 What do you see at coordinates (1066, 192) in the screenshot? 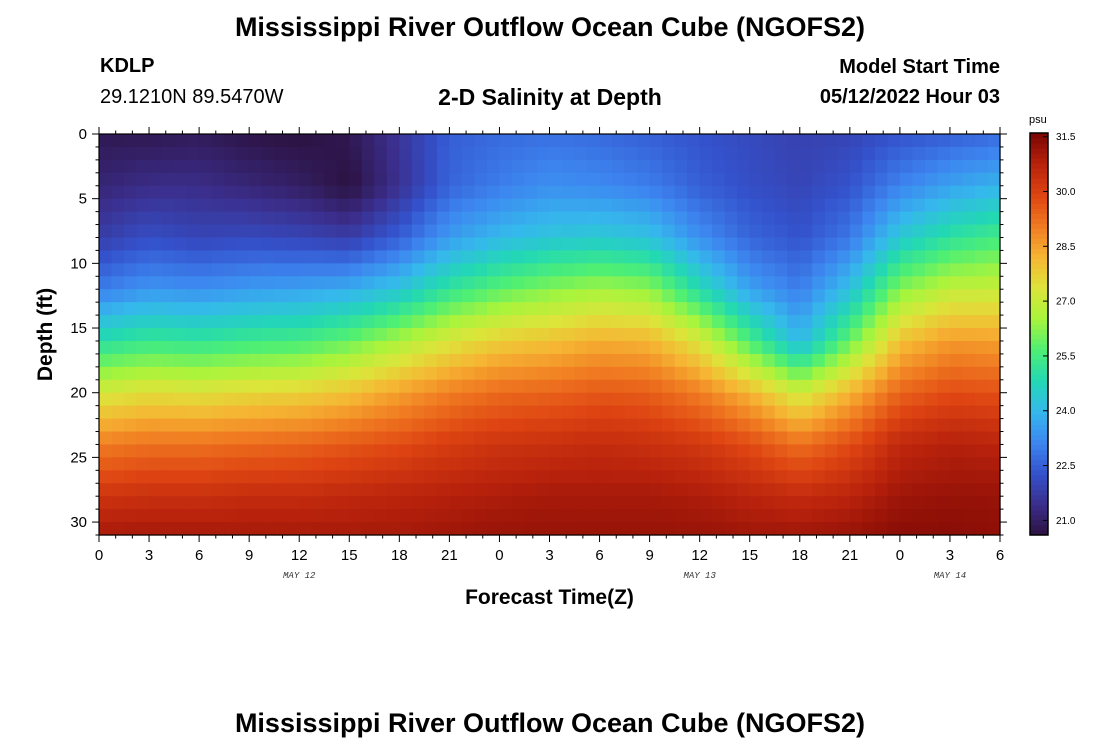
I see `colorbar-tick-label: 30.0` at bounding box center [1066, 192].